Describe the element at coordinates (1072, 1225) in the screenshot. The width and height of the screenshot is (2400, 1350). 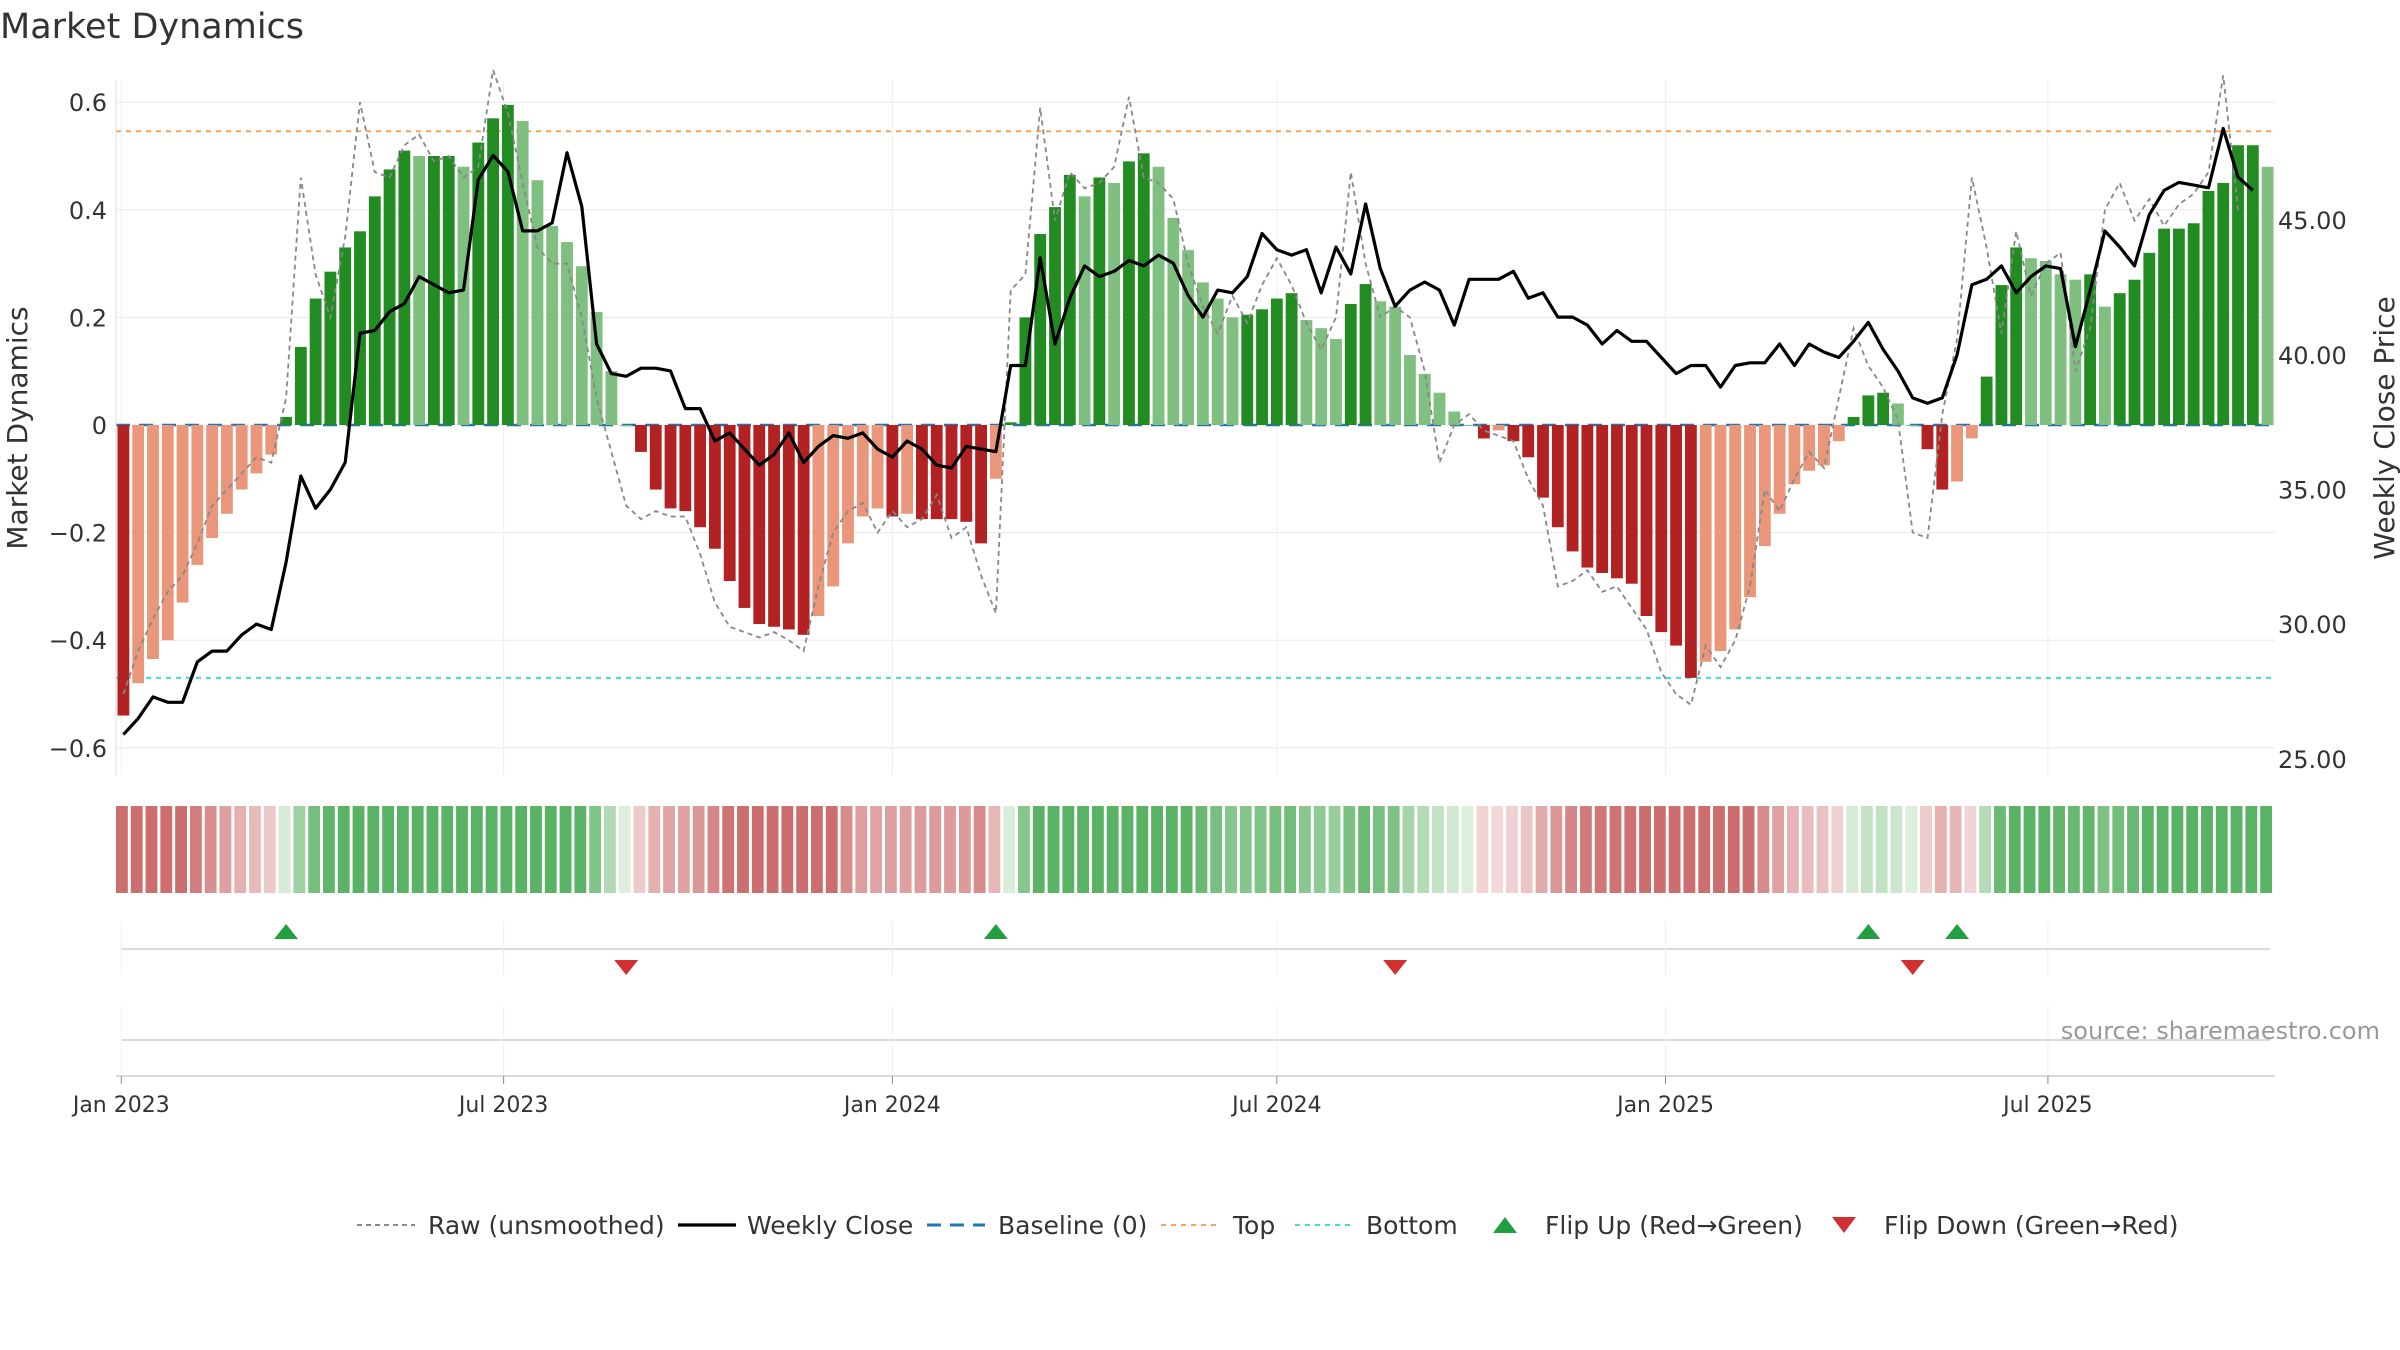
I see `legend-label: Baseline (0)` at that location.